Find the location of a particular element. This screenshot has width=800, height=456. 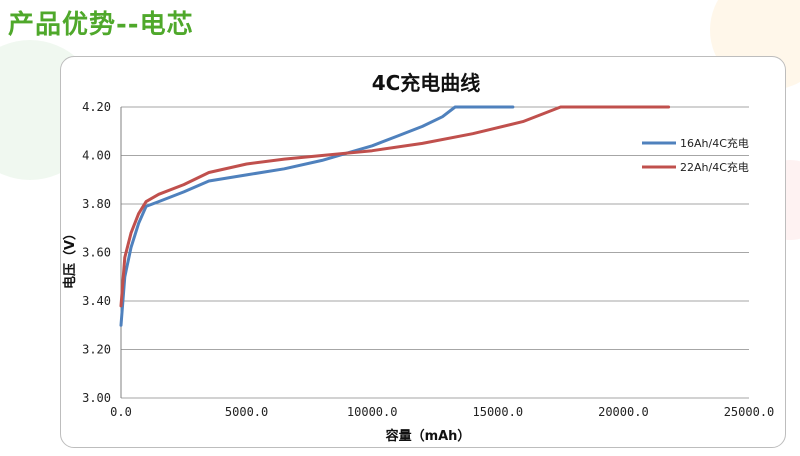

y-axis-label: 电压（V） is located at coordinates (70, 258).